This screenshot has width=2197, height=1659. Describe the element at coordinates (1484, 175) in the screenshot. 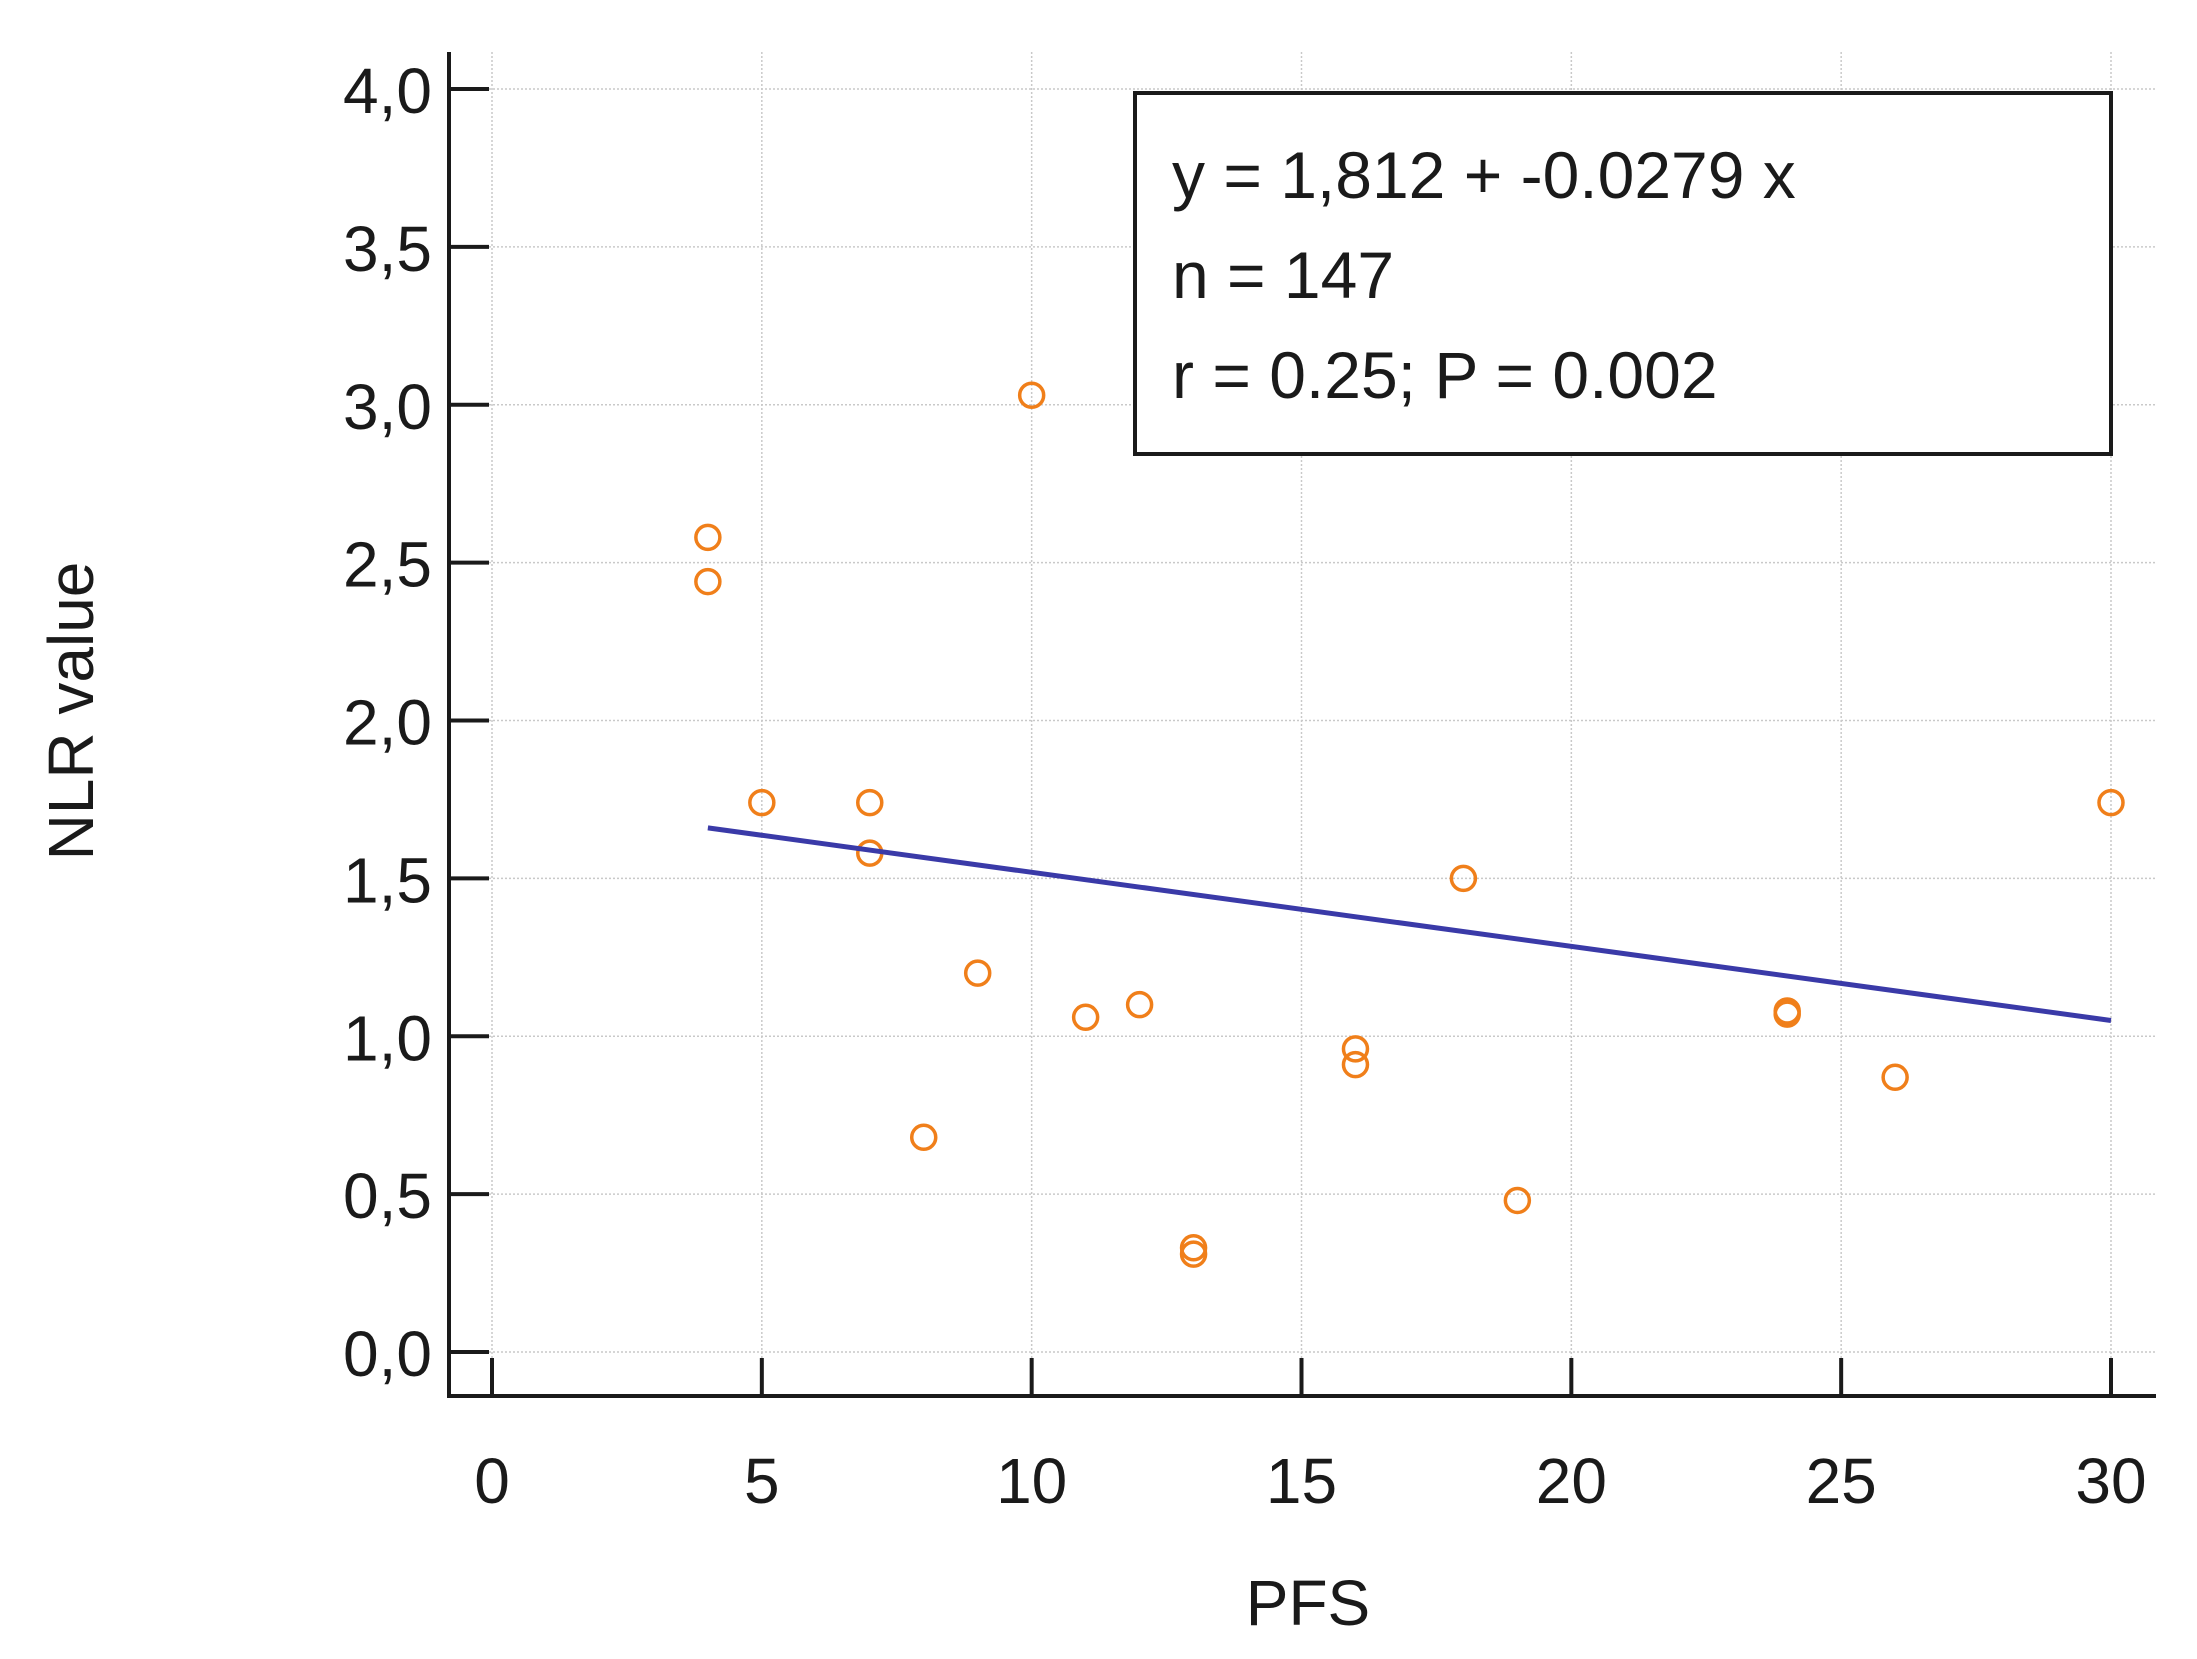

I see `annotation-equation: y = 1,812 + -0.0279 x` at that location.